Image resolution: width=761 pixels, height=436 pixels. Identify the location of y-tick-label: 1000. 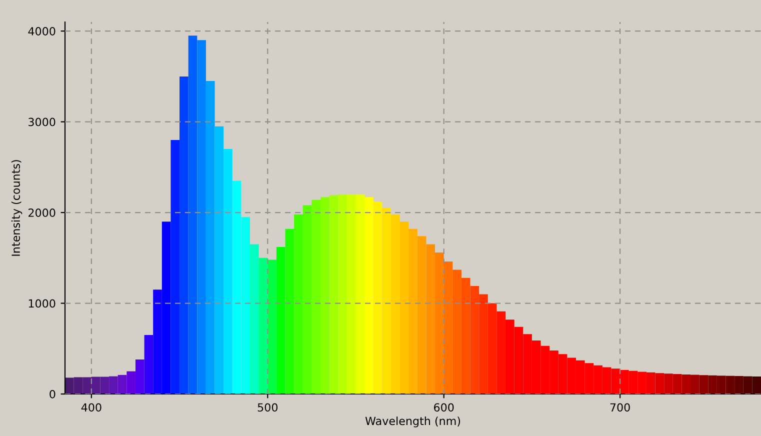
(42, 303).